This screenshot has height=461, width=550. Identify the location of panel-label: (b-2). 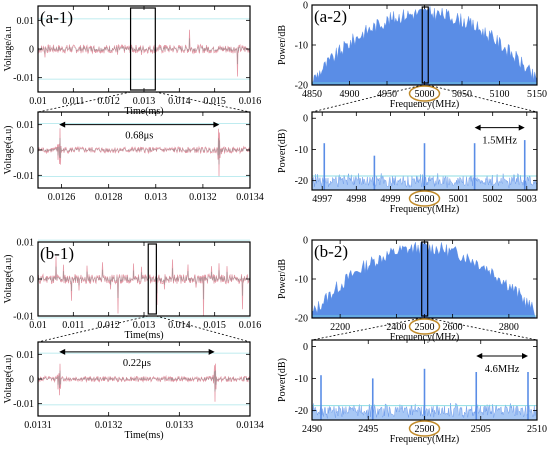
(331, 251).